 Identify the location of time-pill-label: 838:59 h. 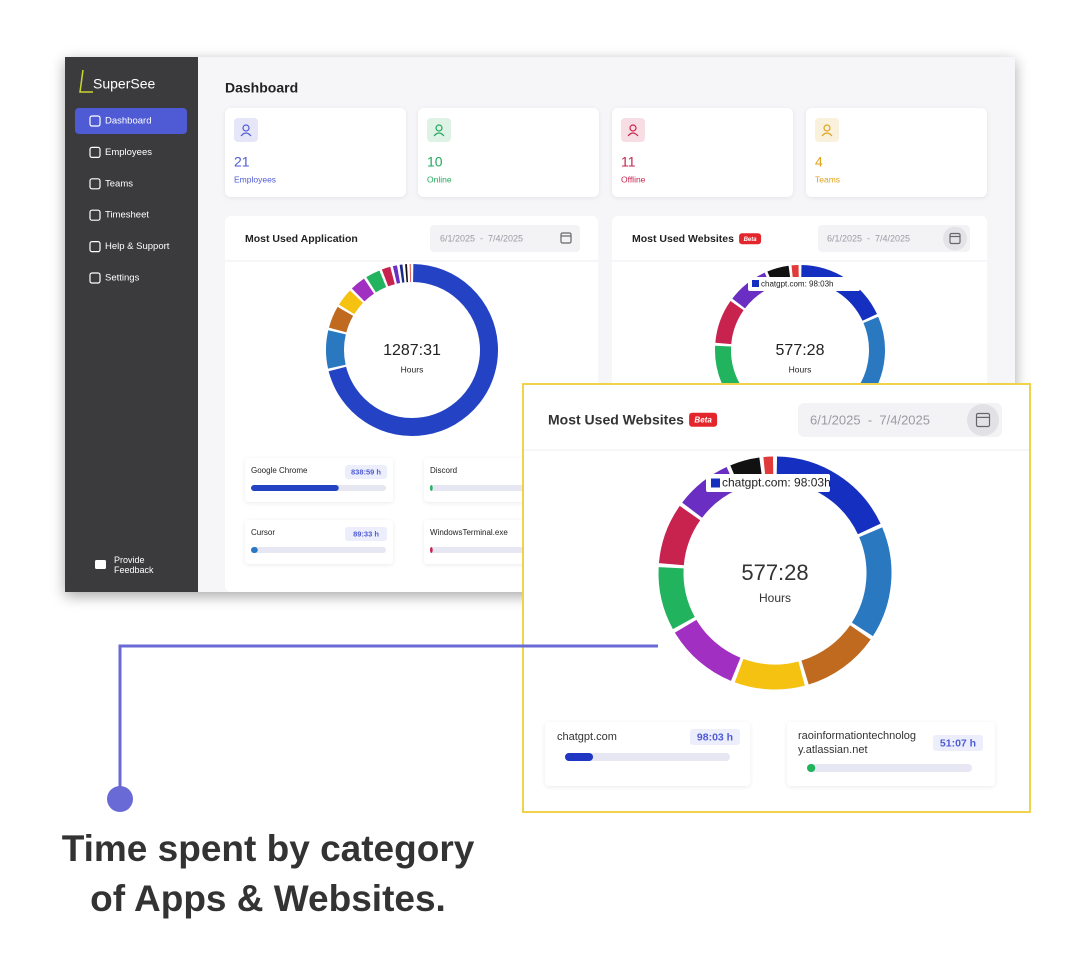
(366, 471).